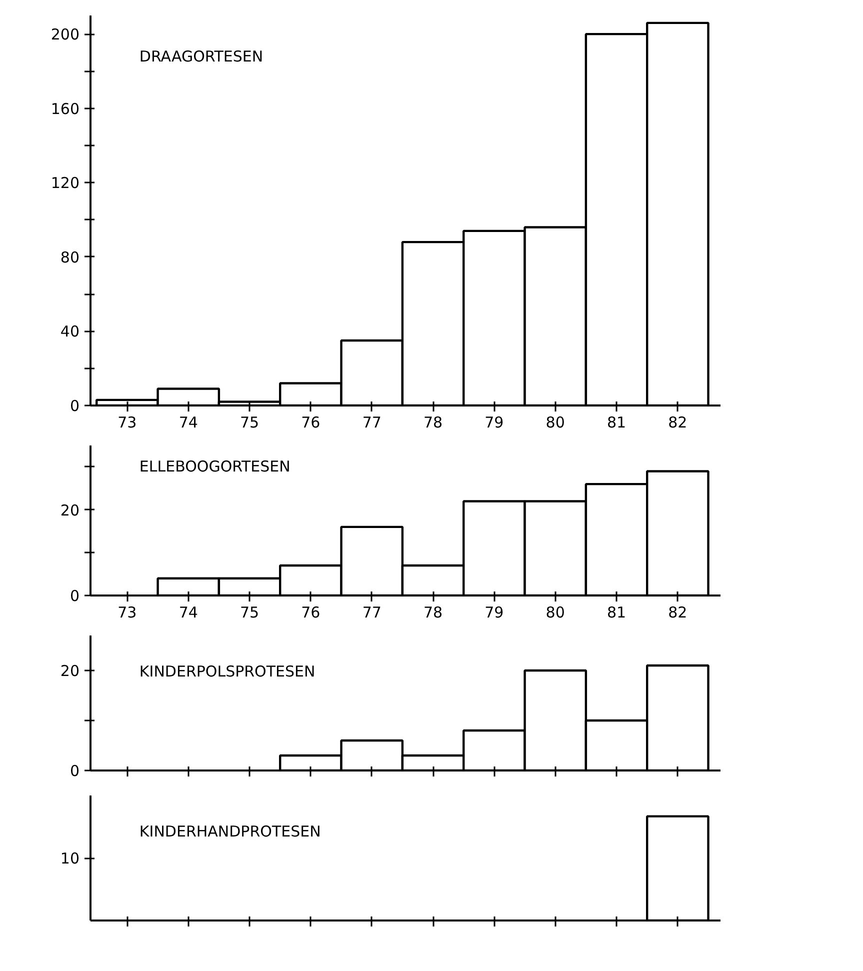  I want to click on text: DRAAGORTESEN, so click(201, 57).